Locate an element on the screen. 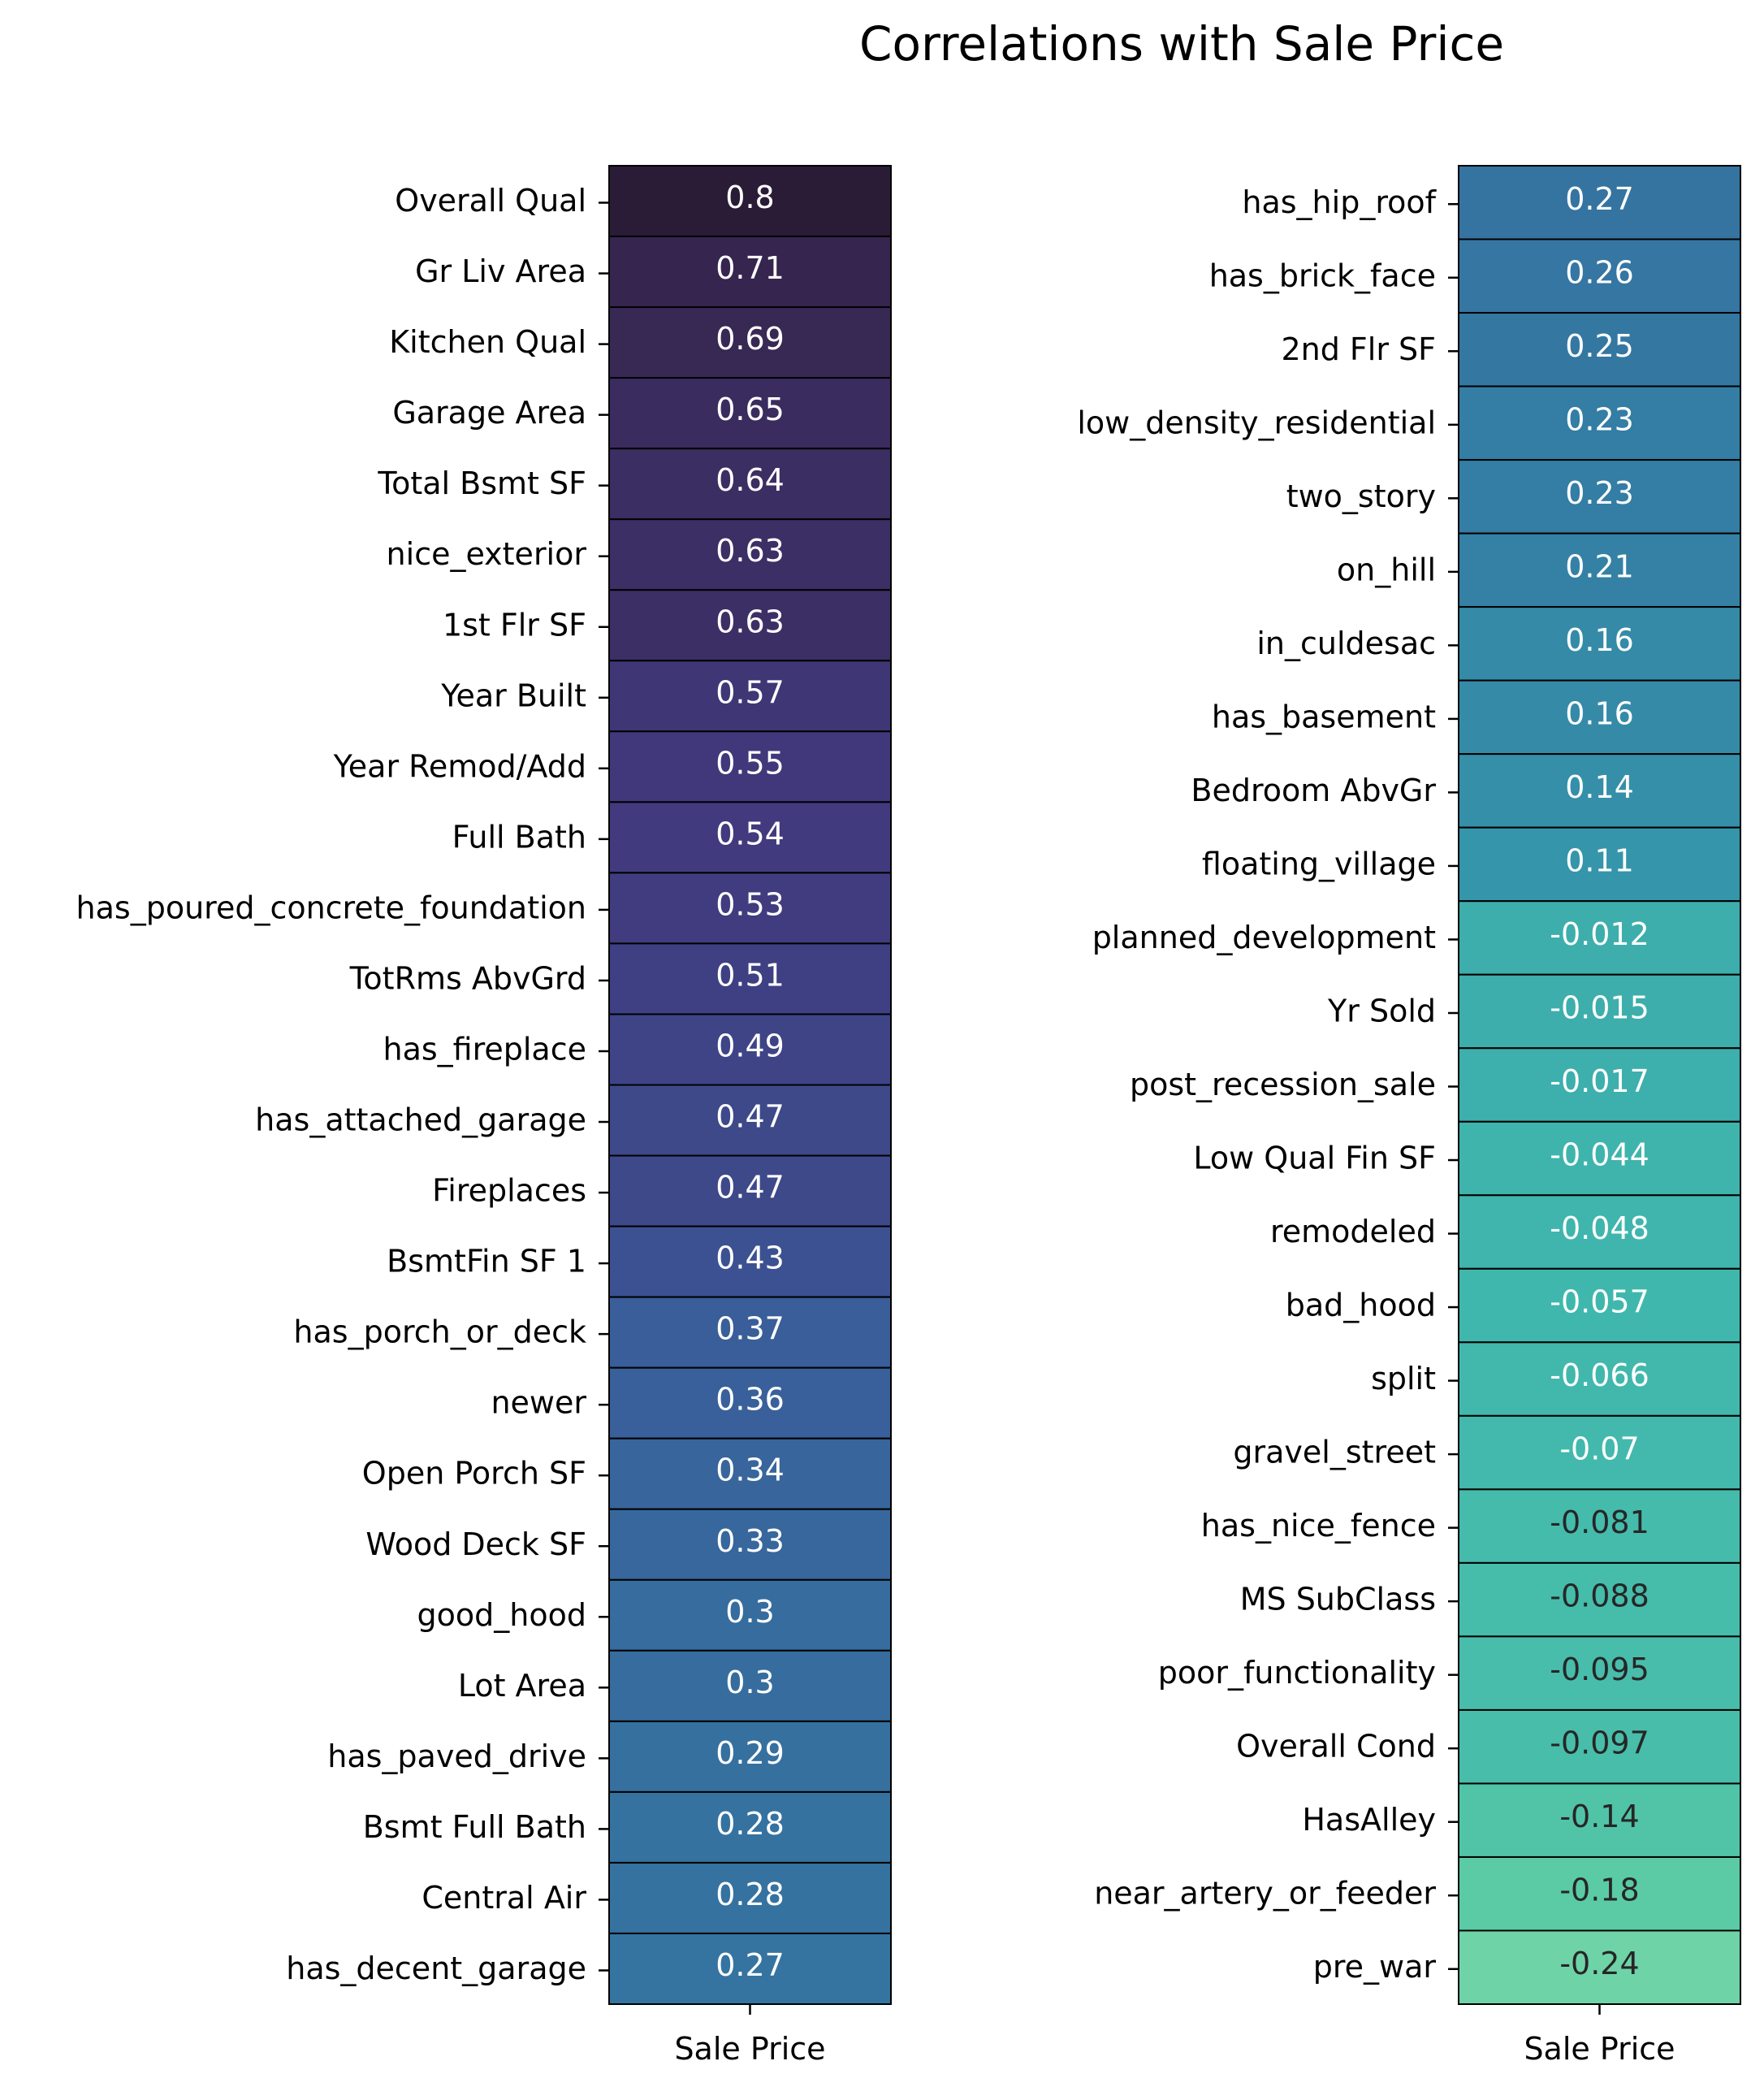 This screenshot has width=1764, height=2087. cell-value-label: -0.097 is located at coordinates (1599, 1743).